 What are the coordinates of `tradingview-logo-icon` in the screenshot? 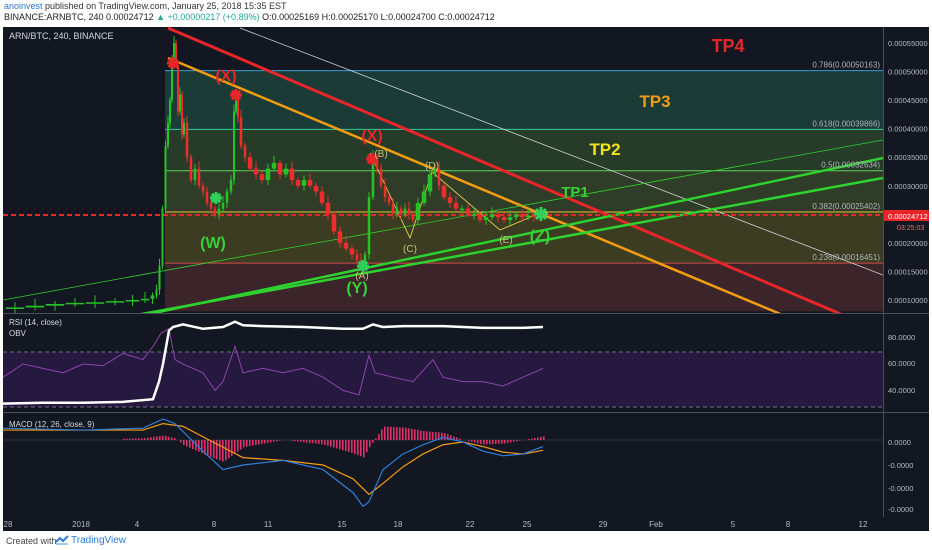 It's located at (62, 540).